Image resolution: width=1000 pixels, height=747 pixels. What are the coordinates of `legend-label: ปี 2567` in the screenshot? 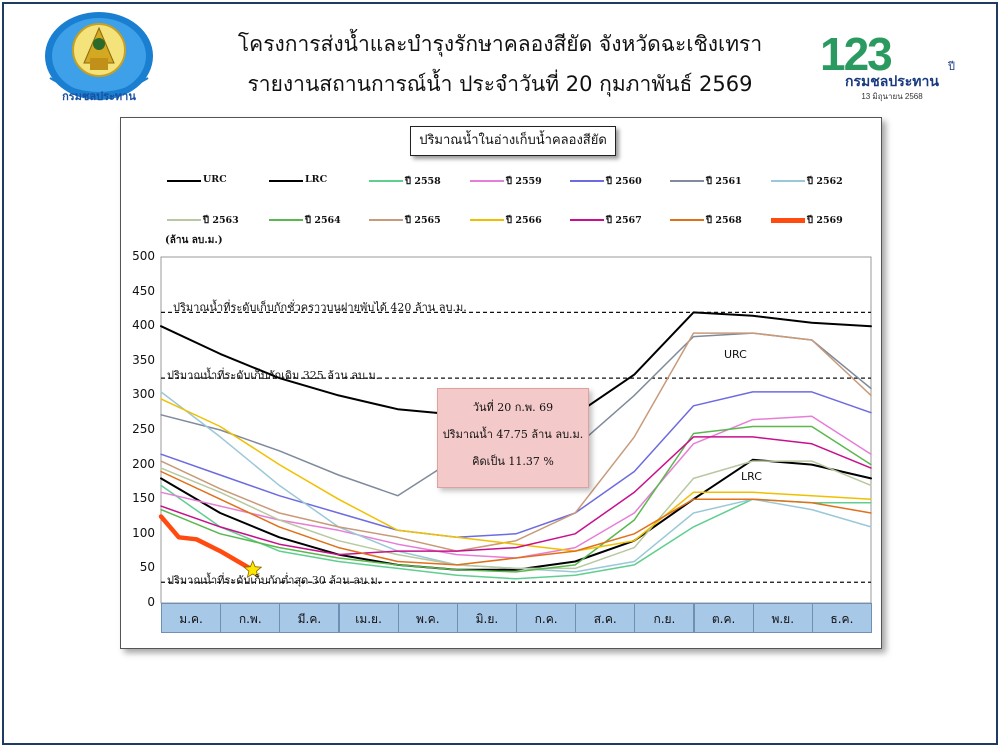 It's located at (624, 220).